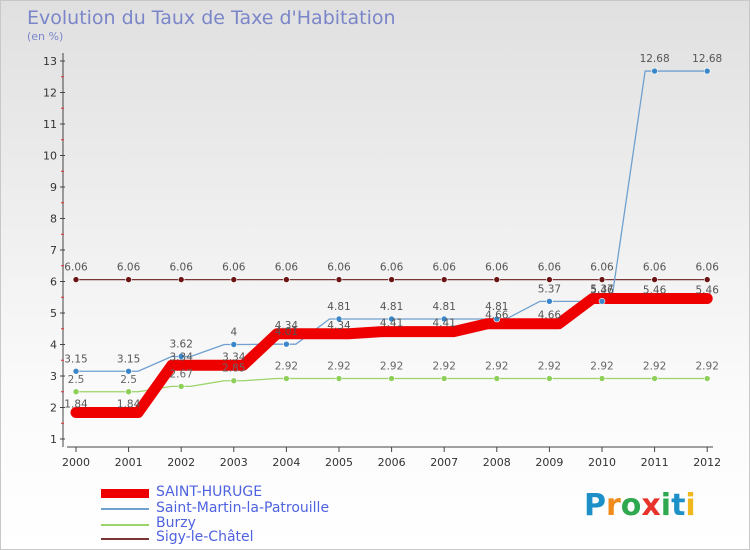 The width and height of the screenshot is (750, 550). I want to click on y-tick-label: 3, so click(53, 376).